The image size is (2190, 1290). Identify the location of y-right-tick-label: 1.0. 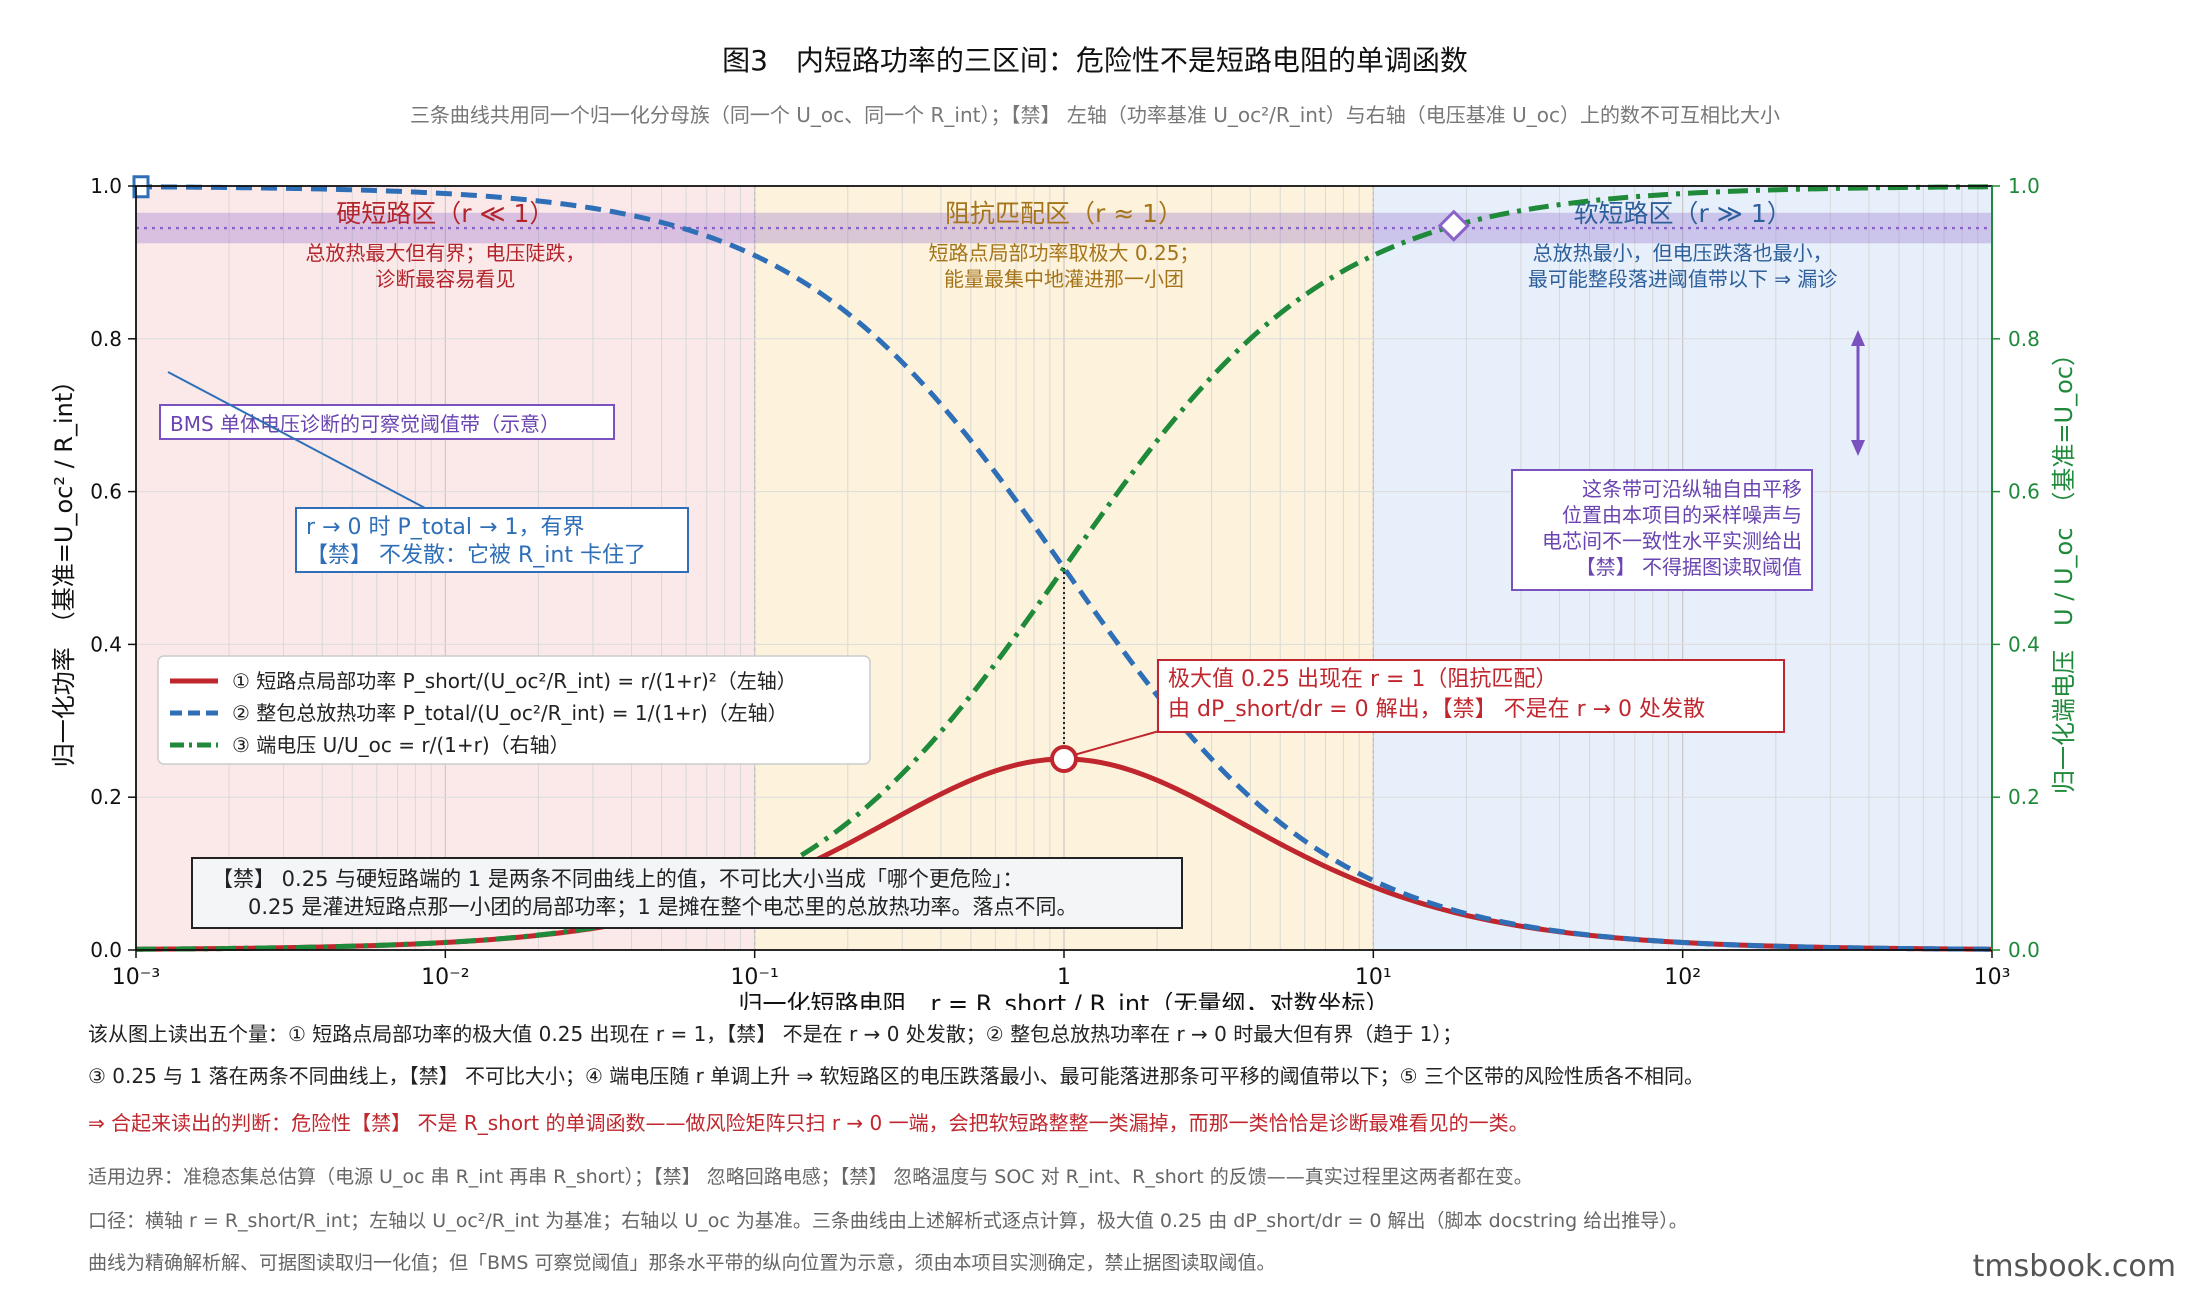
(2024, 186).